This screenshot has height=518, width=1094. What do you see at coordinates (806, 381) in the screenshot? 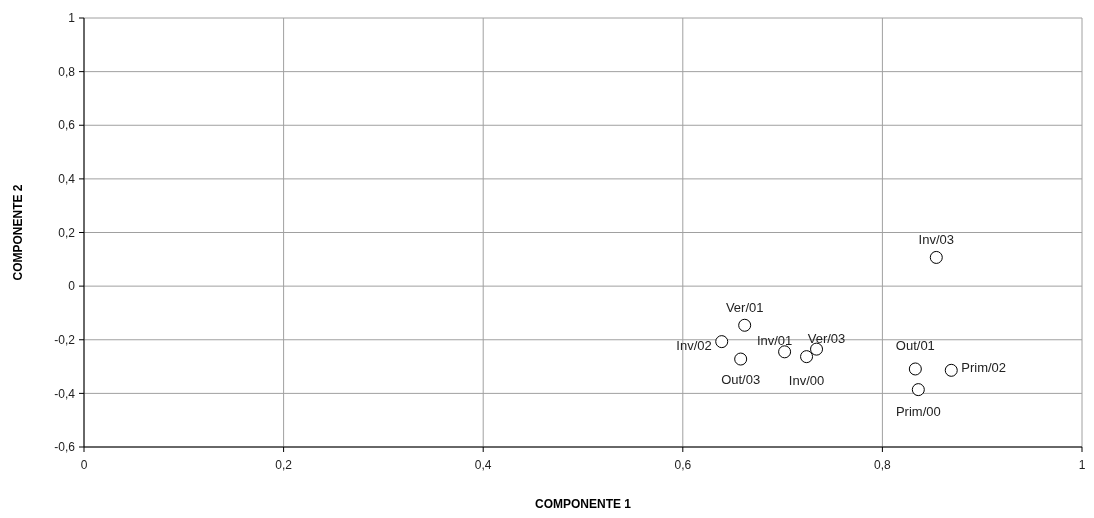
I see `annotation: Inv/00` at bounding box center [806, 381].